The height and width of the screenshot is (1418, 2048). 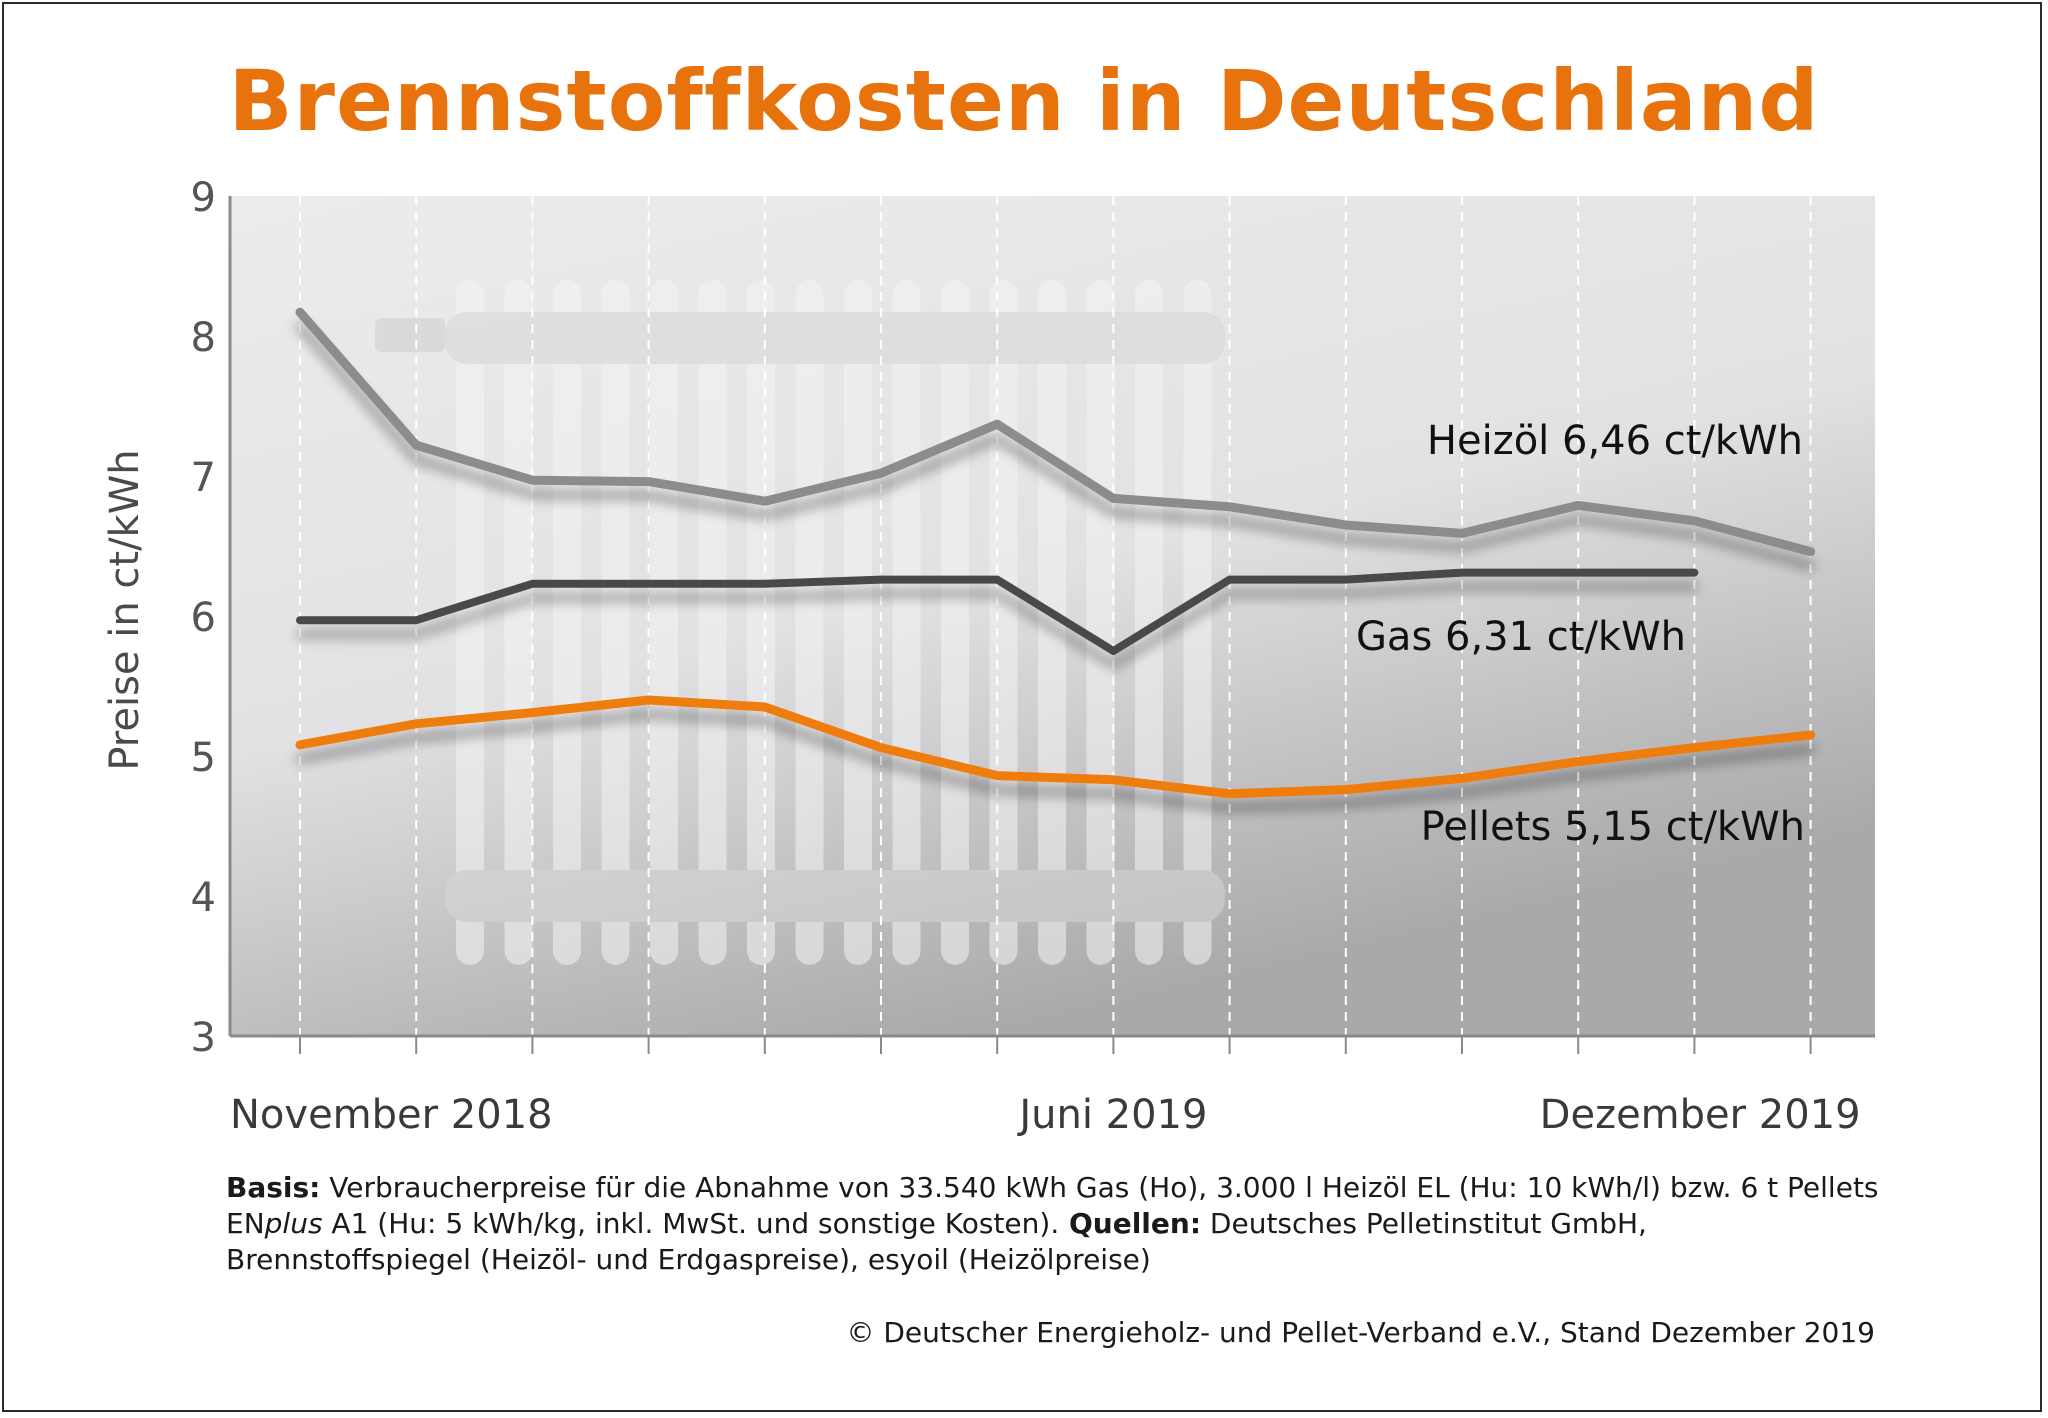 What do you see at coordinates (835, 338) in the screenshot?
I see `radiator-top-bar` at bounding box center [835, 338].